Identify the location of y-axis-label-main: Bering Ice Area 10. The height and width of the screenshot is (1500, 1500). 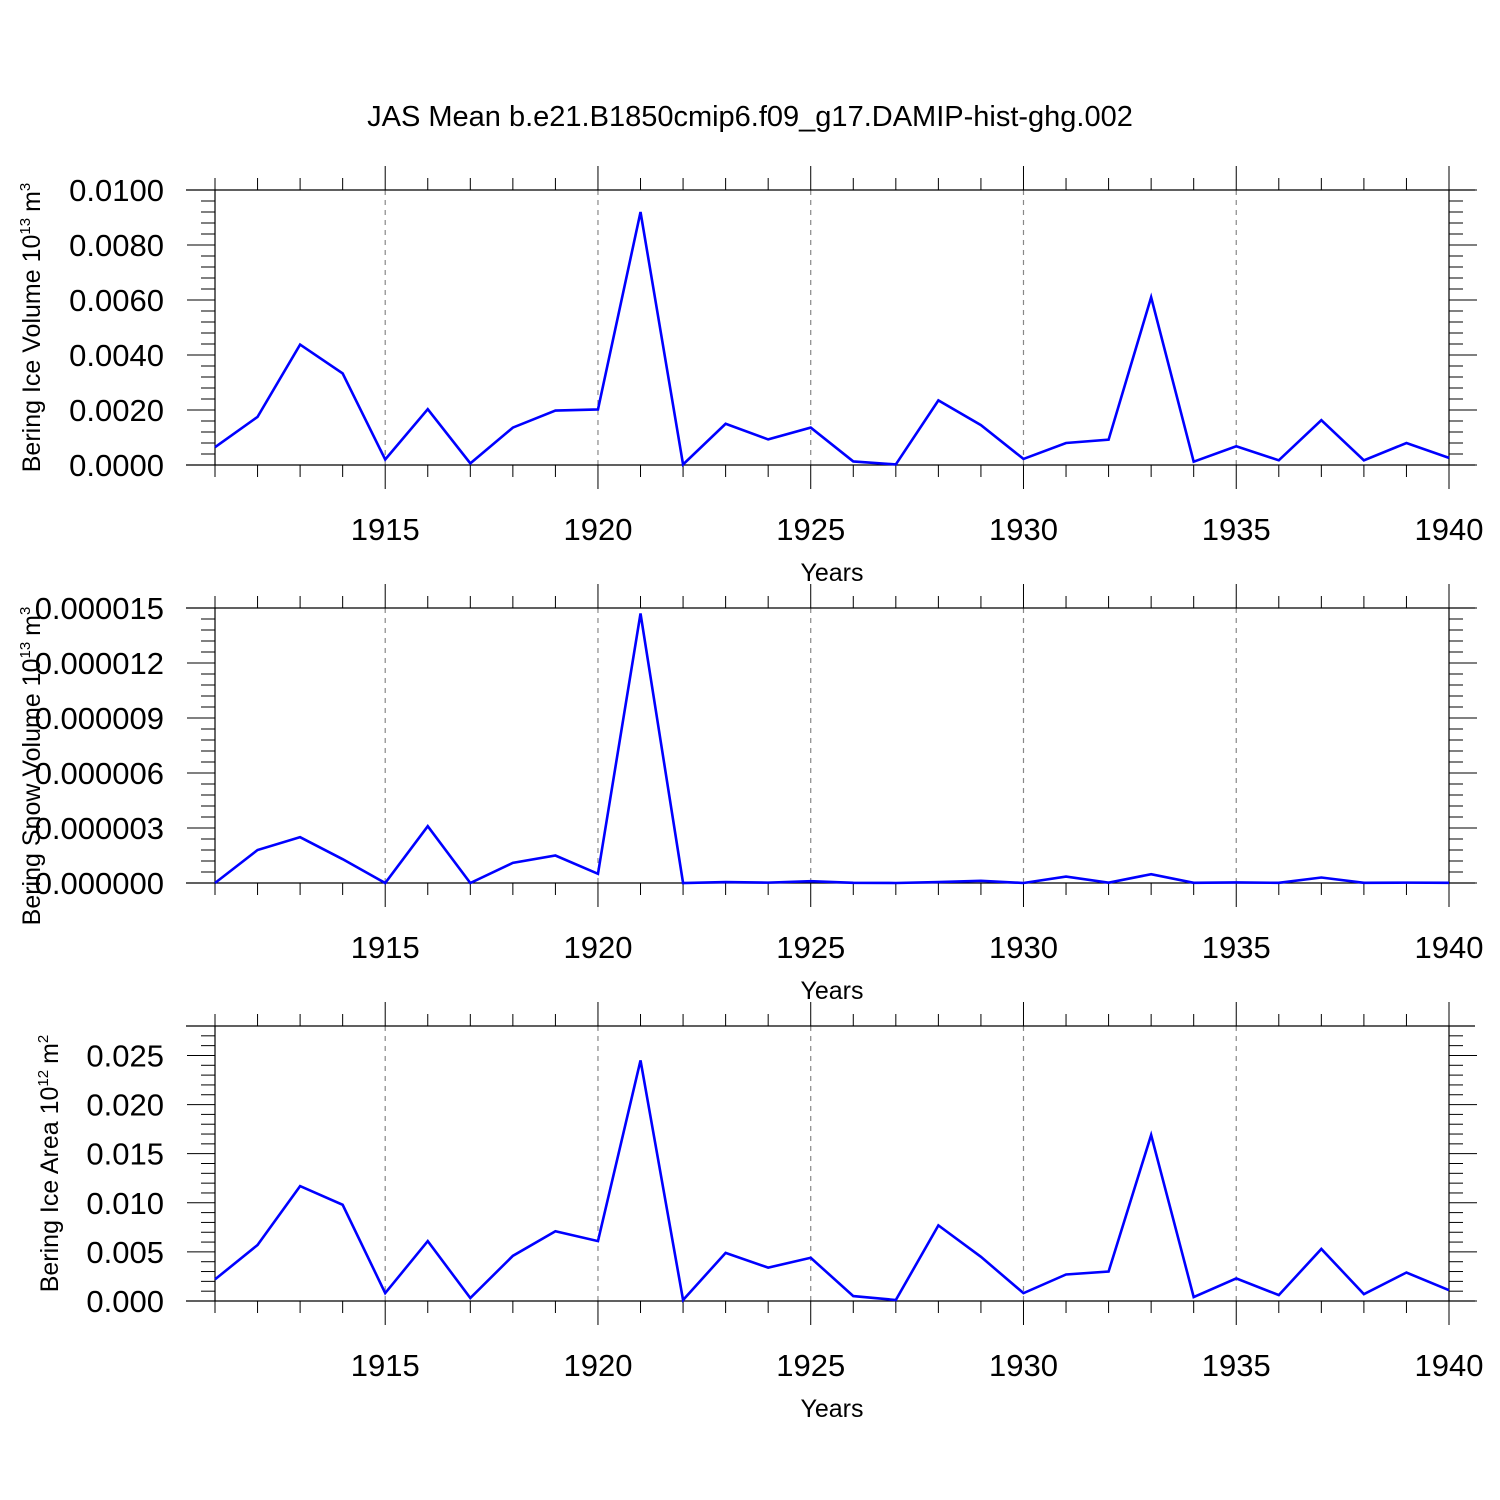
(50, 1190).